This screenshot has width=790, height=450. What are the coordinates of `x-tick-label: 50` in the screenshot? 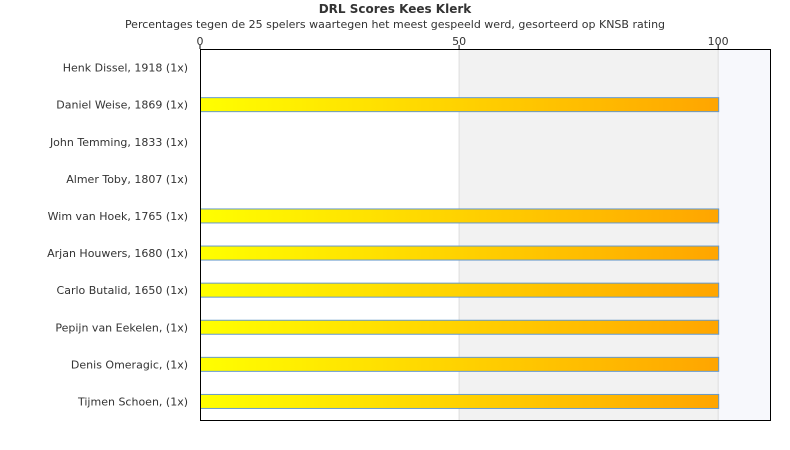 It's located at (459, 41).